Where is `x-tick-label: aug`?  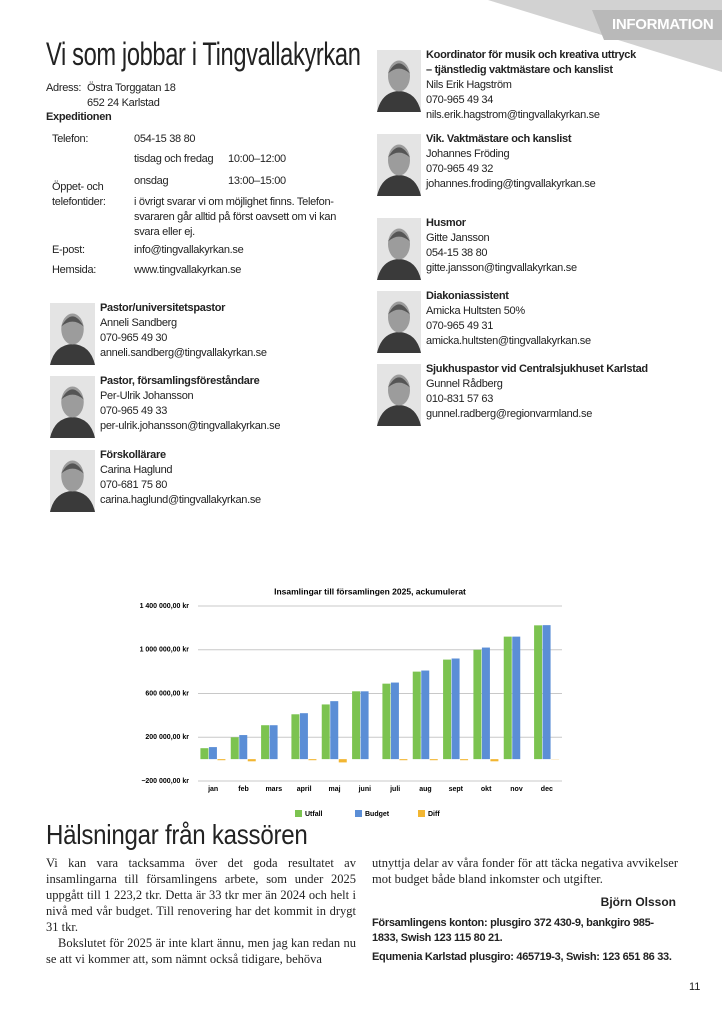
x-tick-label: aug is located at coordinates (425, 789).